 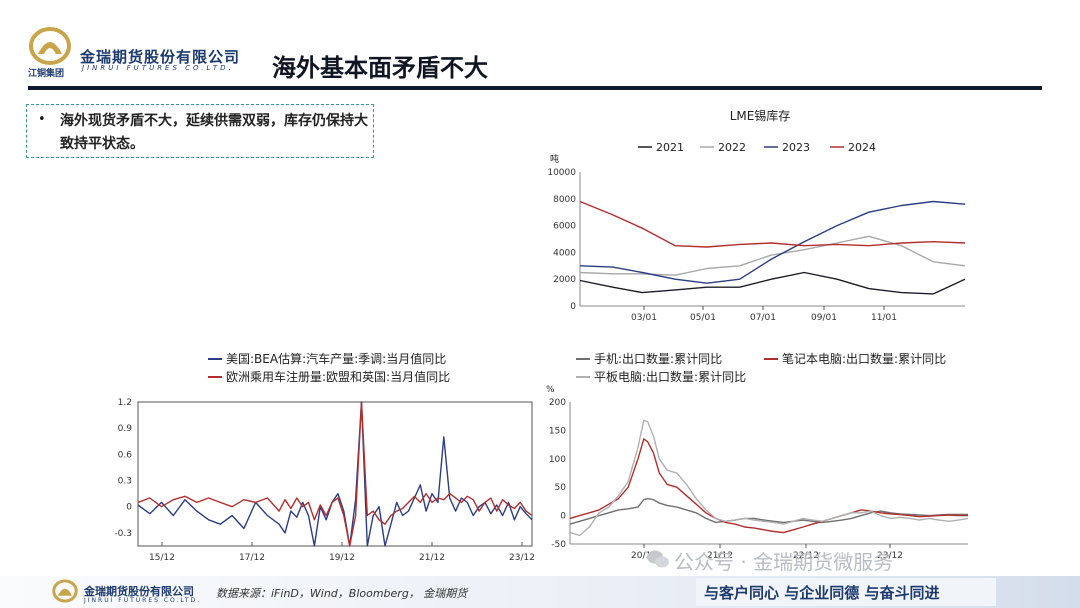 What do you see at coordinates (160, 57) in the screenshot?
I see `brand-name: 金瑞期货股份有限公司` at bounding box center [160, 57].